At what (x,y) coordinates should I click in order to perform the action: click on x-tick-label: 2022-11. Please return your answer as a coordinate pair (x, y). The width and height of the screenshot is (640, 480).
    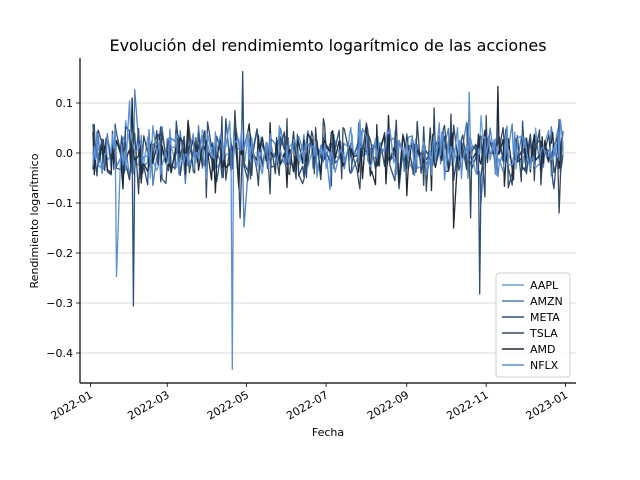
    Looking at the image, I should click on (467, 405).